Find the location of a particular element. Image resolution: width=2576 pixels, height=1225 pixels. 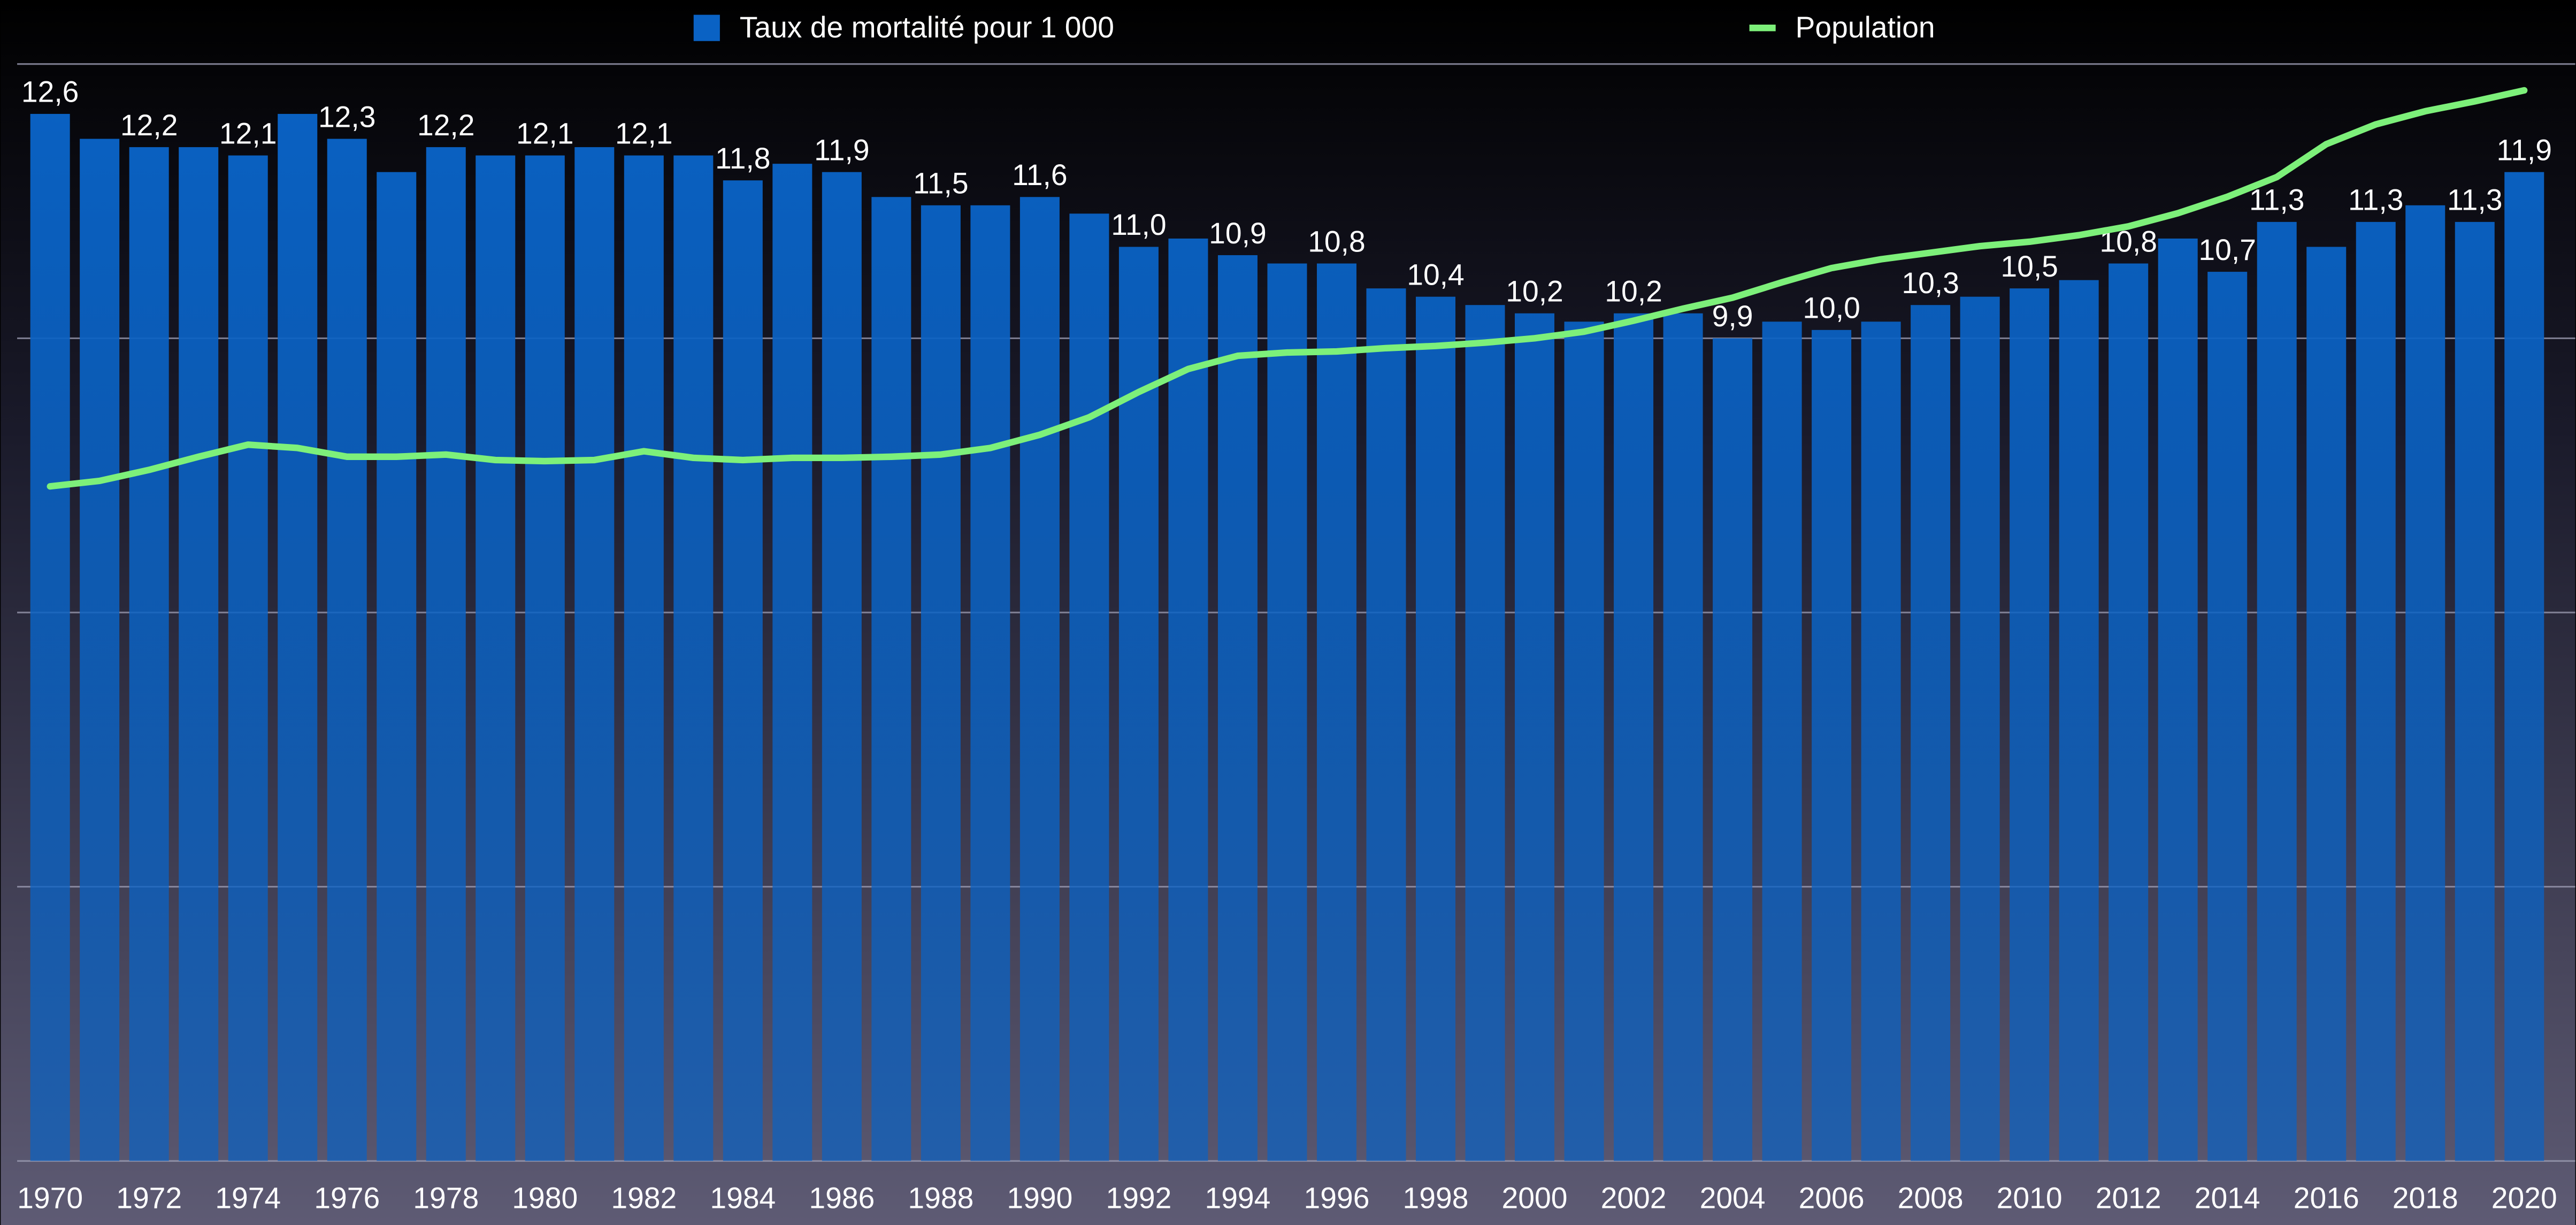

x-tick-label: 2018 is located at coordinates (2425, 1198).